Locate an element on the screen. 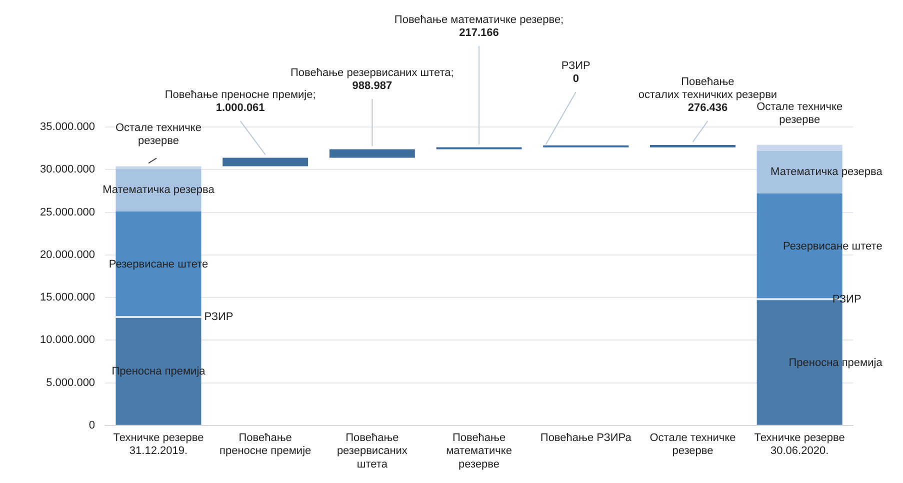 This screenshot has width=903, height=483. text: Математичка резерва is located at coordinates (826, 172).